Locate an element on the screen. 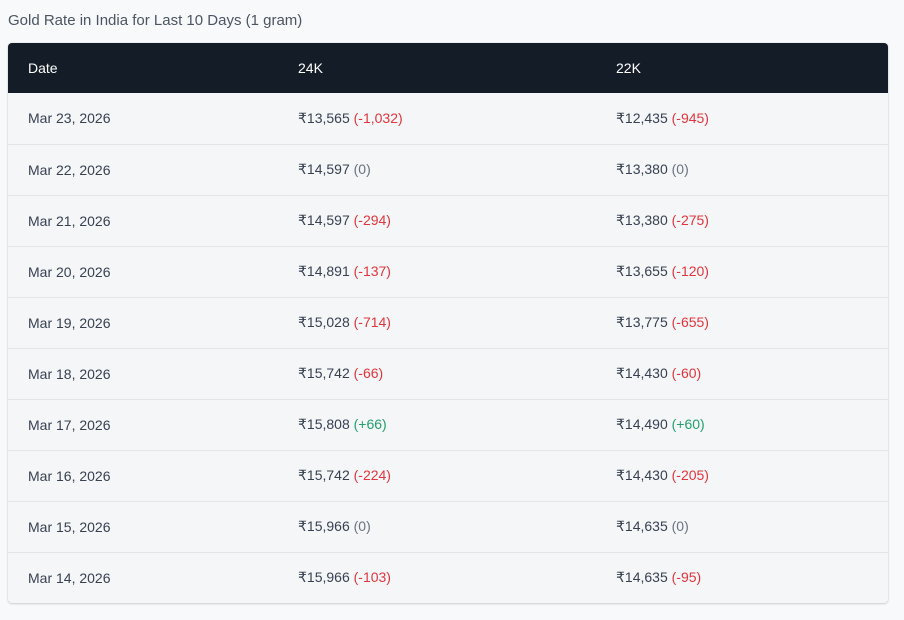  rate-24k-cell: ₹14,597 (0) is located at coordinates (437, 169).